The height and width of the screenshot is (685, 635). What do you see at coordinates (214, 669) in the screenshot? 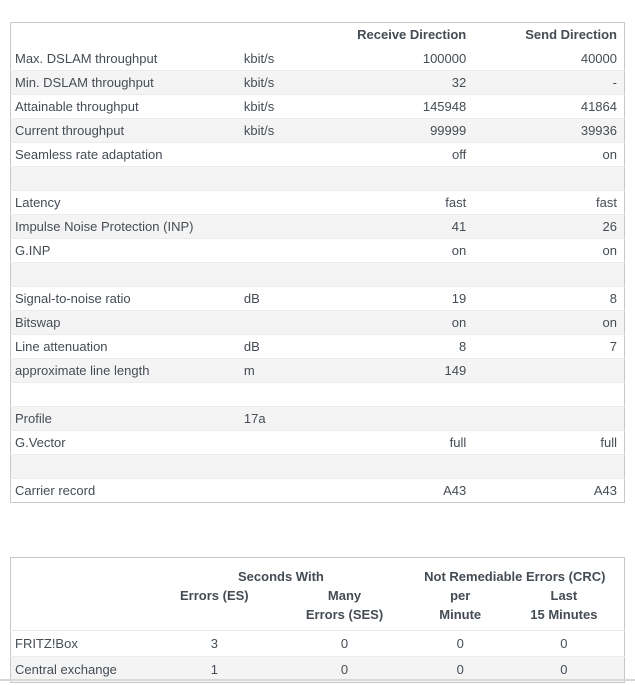
I see `error-row-value: 1` at bounding box center [214, 669].